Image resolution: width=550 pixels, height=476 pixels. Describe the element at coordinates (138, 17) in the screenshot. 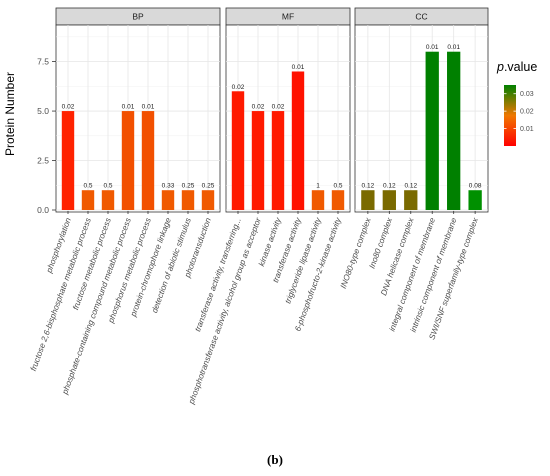

I see `facet-strip-label: BP` at that location.